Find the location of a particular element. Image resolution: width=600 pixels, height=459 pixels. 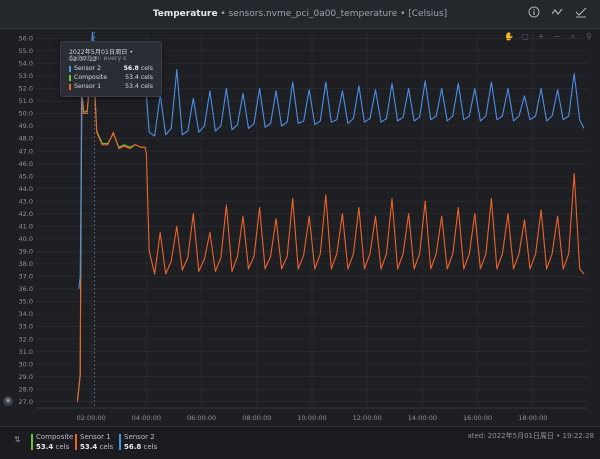

y-tick-label: 33.0 is located at coordinates (26, 327).